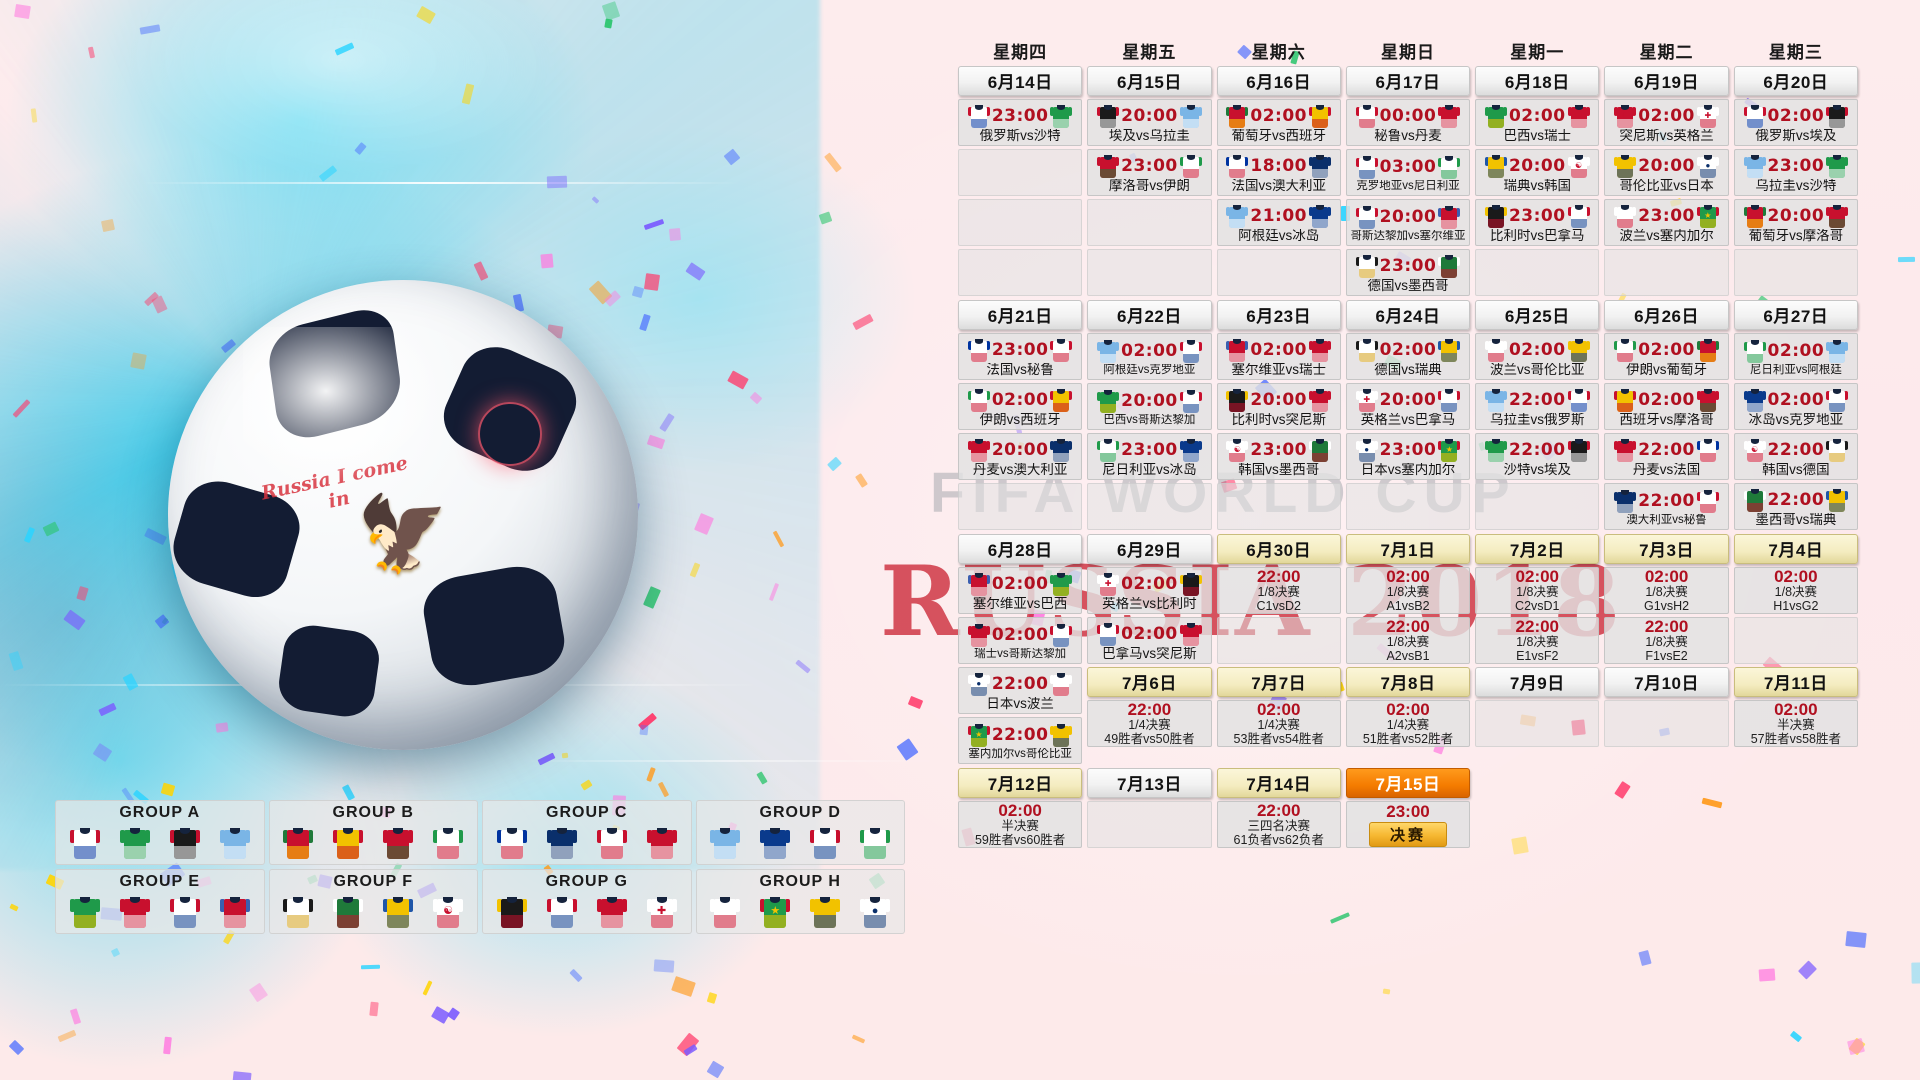 The width and height of the screenshot is (1920, 1080). I want to click on date-chip: 7月9日, so click(1537, 682).